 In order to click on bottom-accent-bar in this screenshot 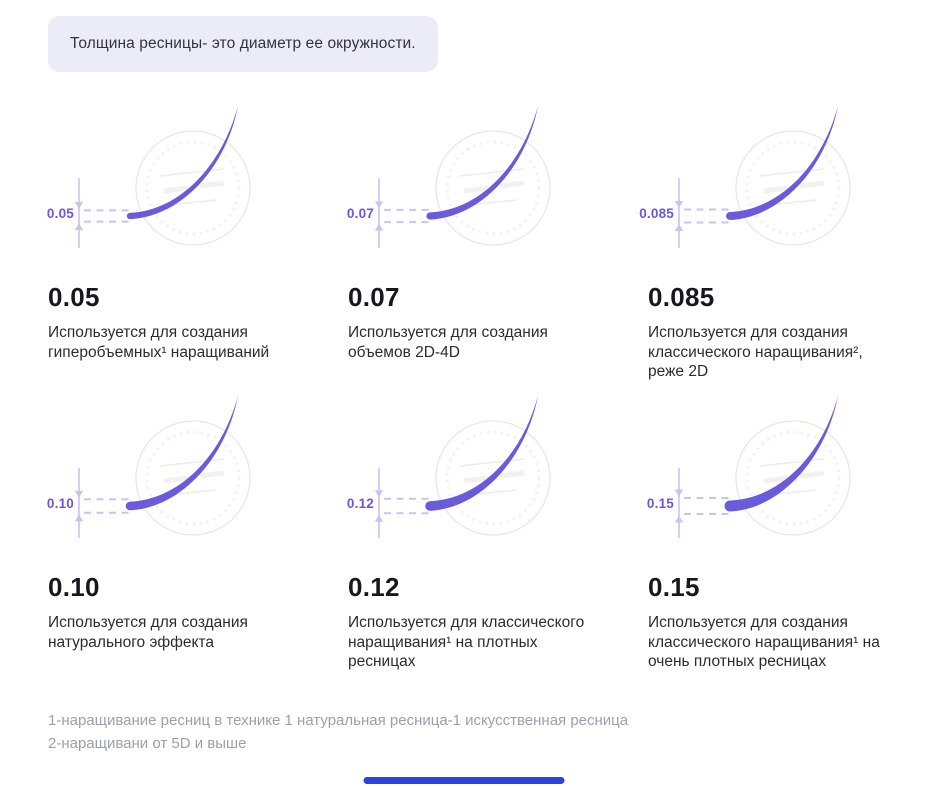, I will do `click(463, 780)`.